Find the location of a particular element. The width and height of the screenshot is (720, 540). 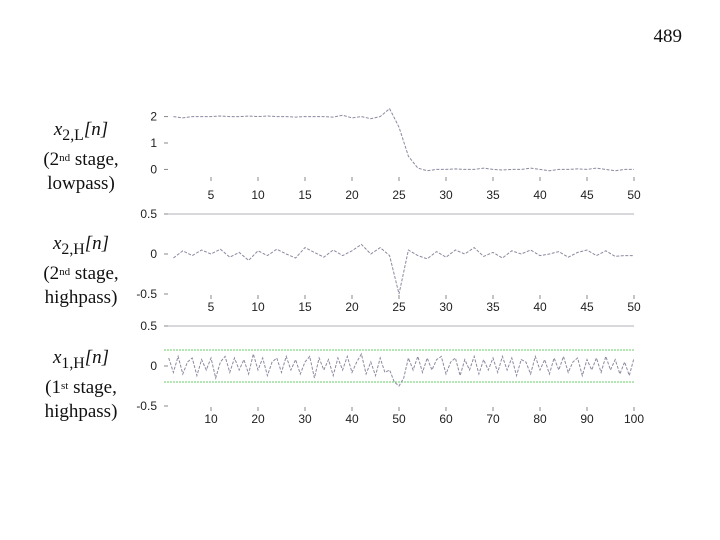

signal-label-x1H: x1,H[n] (1st stage, highpass) is located at coordinates (81, 385).